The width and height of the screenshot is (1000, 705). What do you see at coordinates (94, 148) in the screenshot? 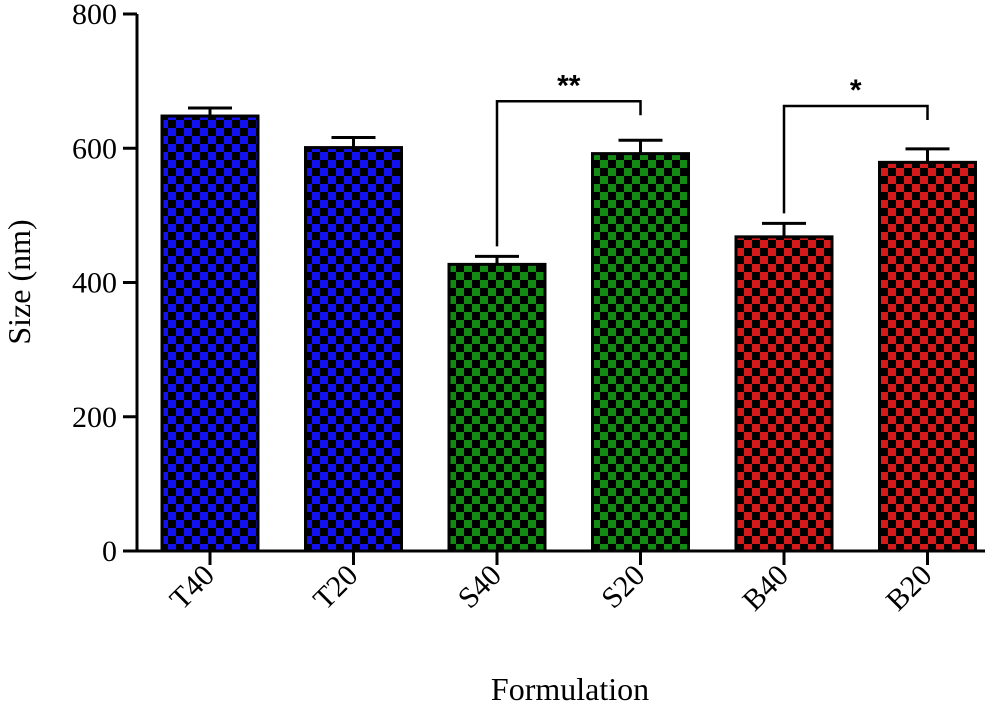
I see `y-tick-label-600: 600` at bounding box center [94, 148].